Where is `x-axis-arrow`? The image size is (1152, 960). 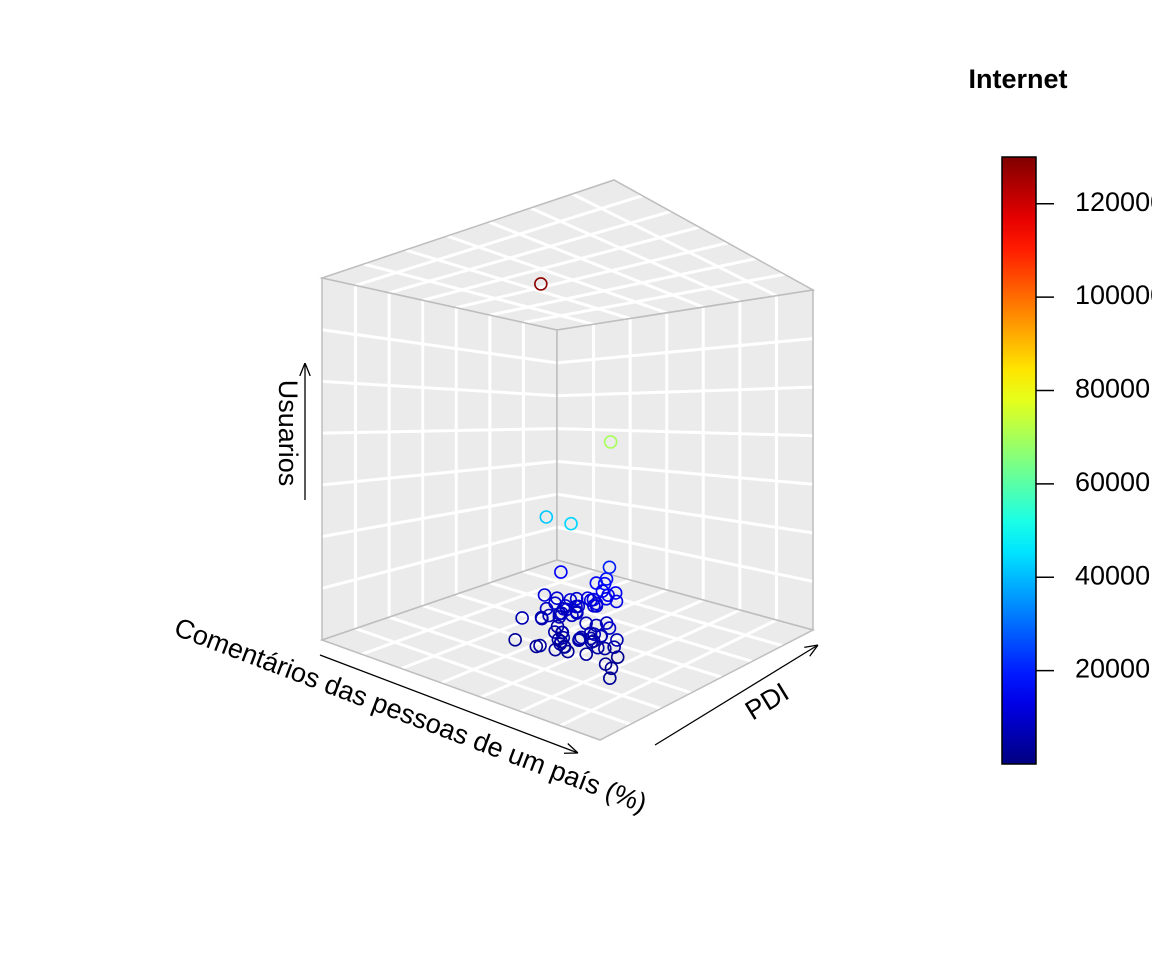
x-axis-arrow is located at coordinates (736, 695).